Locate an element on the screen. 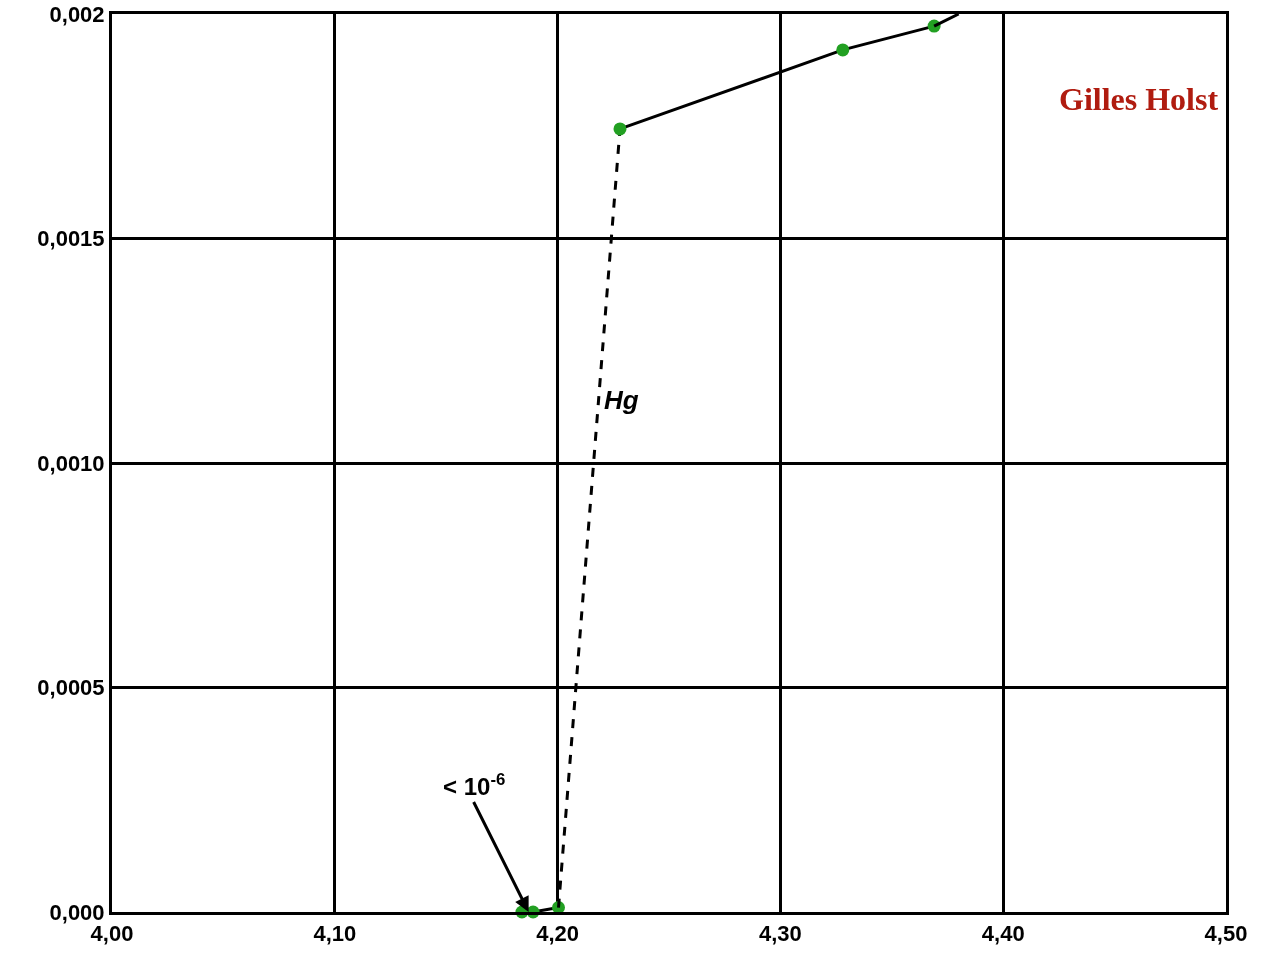 The height and width of the screenshot is (956, 1266). y-tick-label: 0,0005 is located at coordinates (71, 688).